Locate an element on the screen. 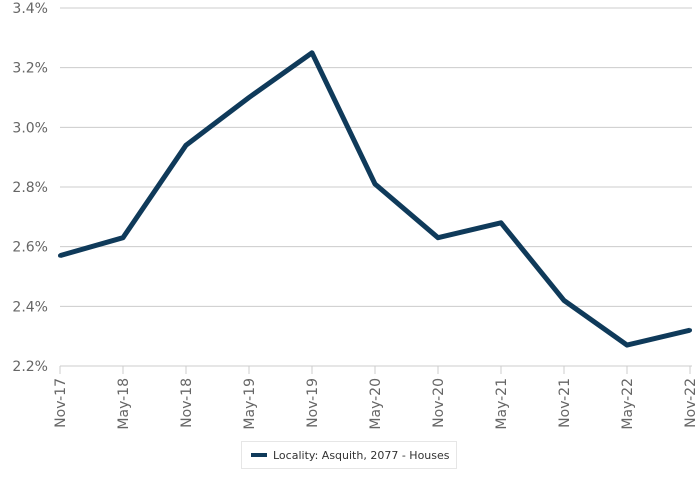  y-tick-label: 3.4% is located at coordinates (30, 9).